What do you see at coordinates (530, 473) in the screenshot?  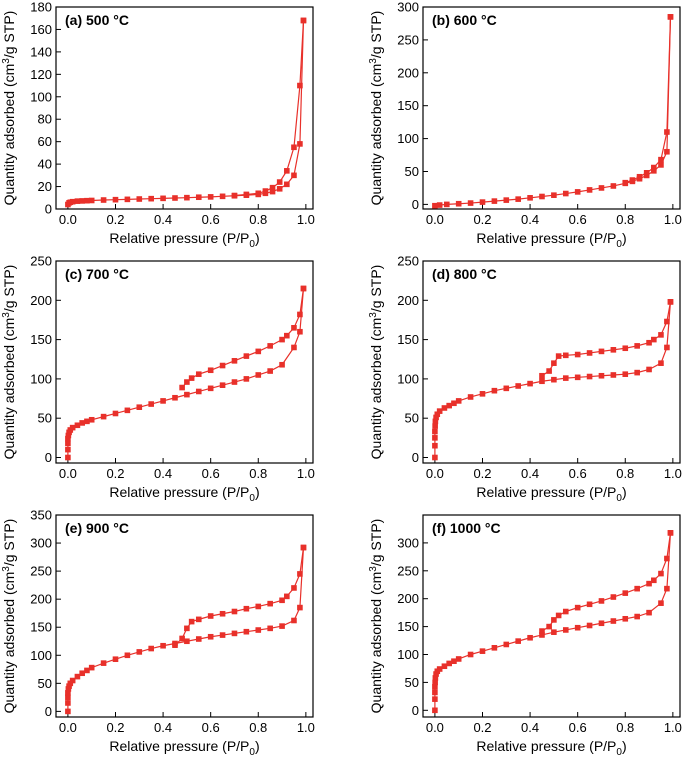 I see `x-tick-label: 0.4` at bounding box center [530, 473].